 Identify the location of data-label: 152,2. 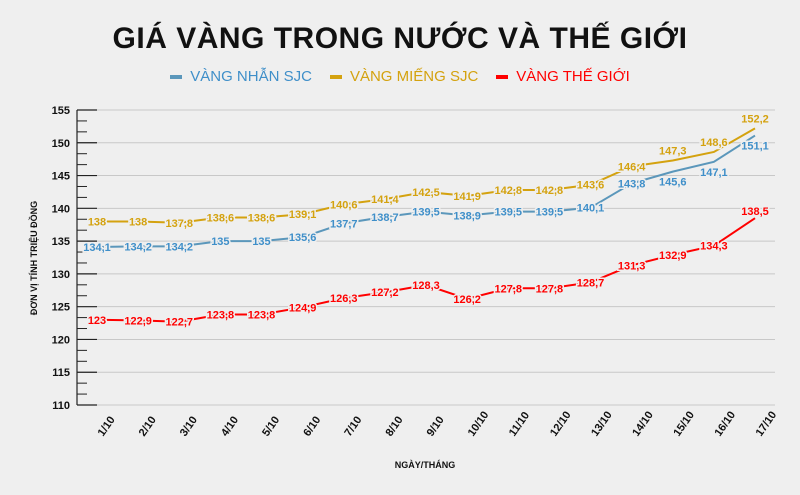
(755, 119).